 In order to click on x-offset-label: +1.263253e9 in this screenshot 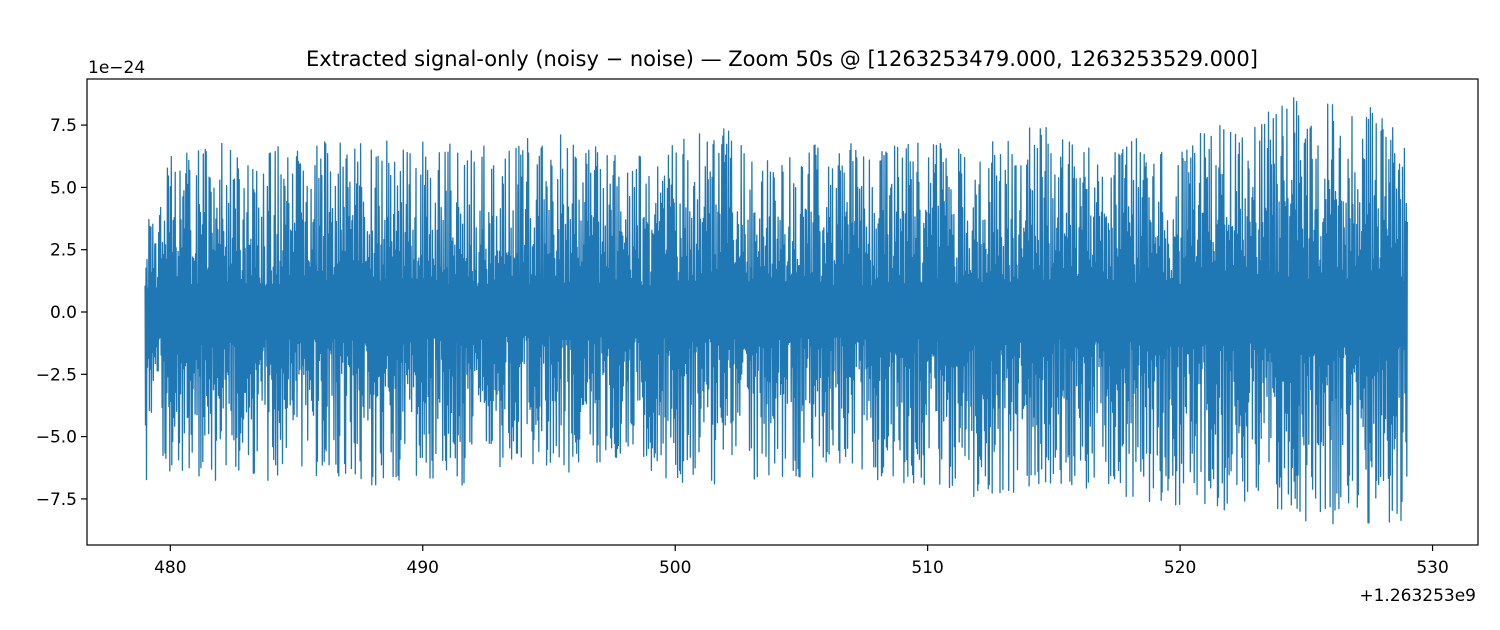, I will do `click(1417, 596)`.